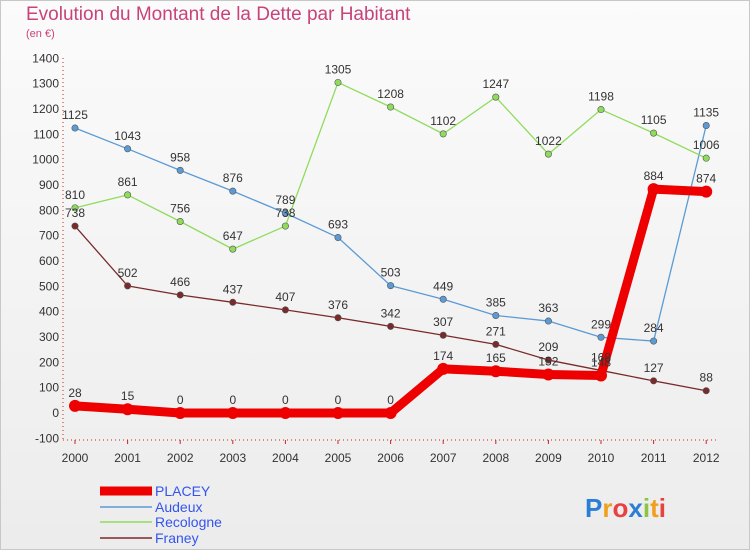 This screenshot has height=550, width=750. Describe the element at coordinates (338, 305) in the screenshot. I see `data-label-franey: 376` at that location.